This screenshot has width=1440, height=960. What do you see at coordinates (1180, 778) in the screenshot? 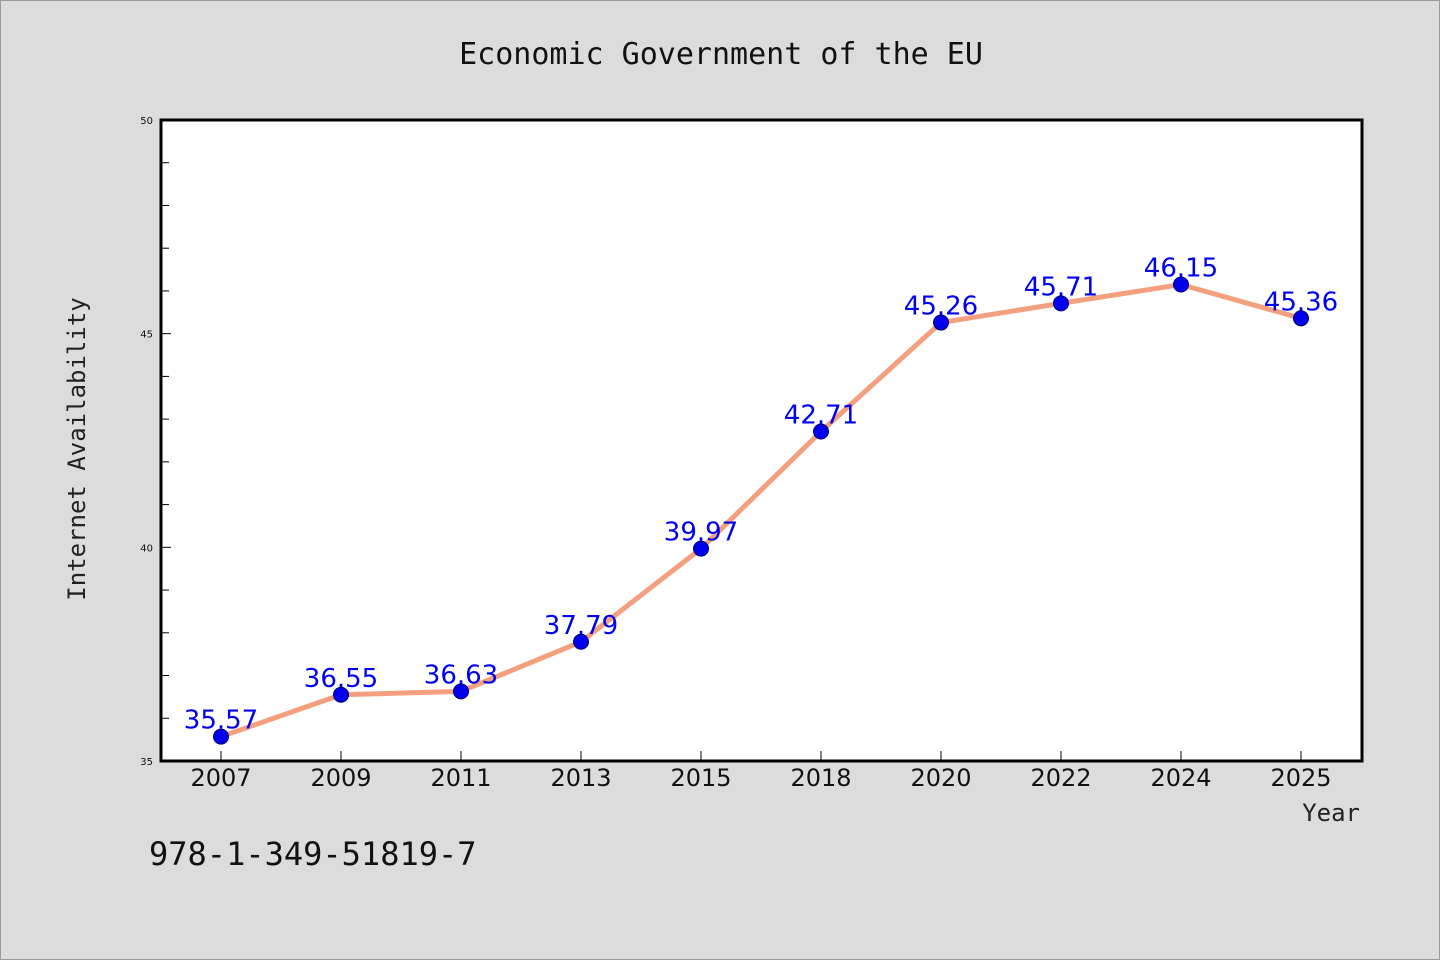
I see `x-tick-label: 2024` at bounding box center [1180, 778].